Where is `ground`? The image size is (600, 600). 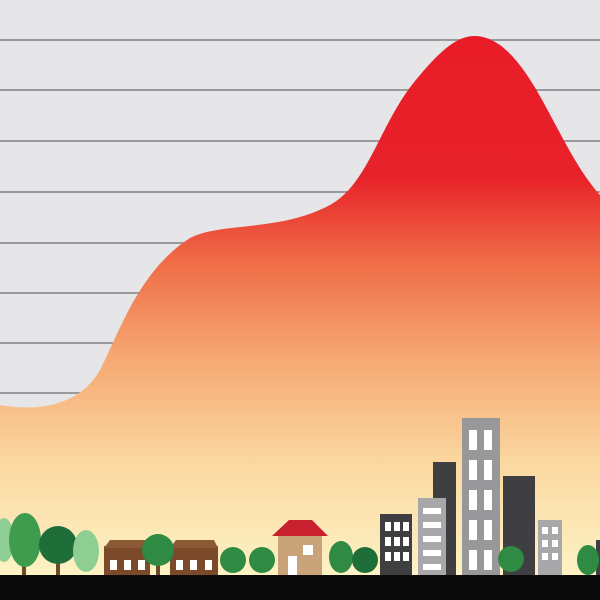 ground is located at coordinates (300, 587).